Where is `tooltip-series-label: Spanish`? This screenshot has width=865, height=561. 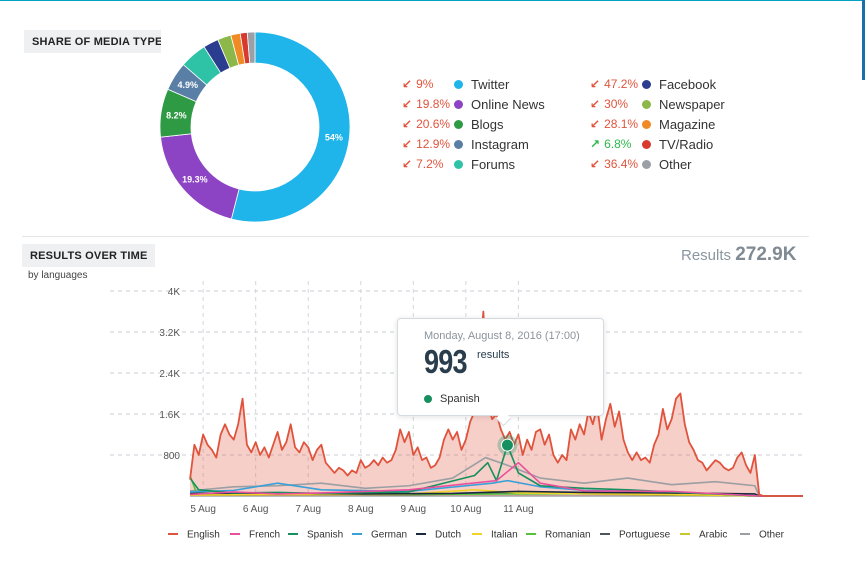
tooltip-series-label: Spanish is located at coordinates (460, 399).